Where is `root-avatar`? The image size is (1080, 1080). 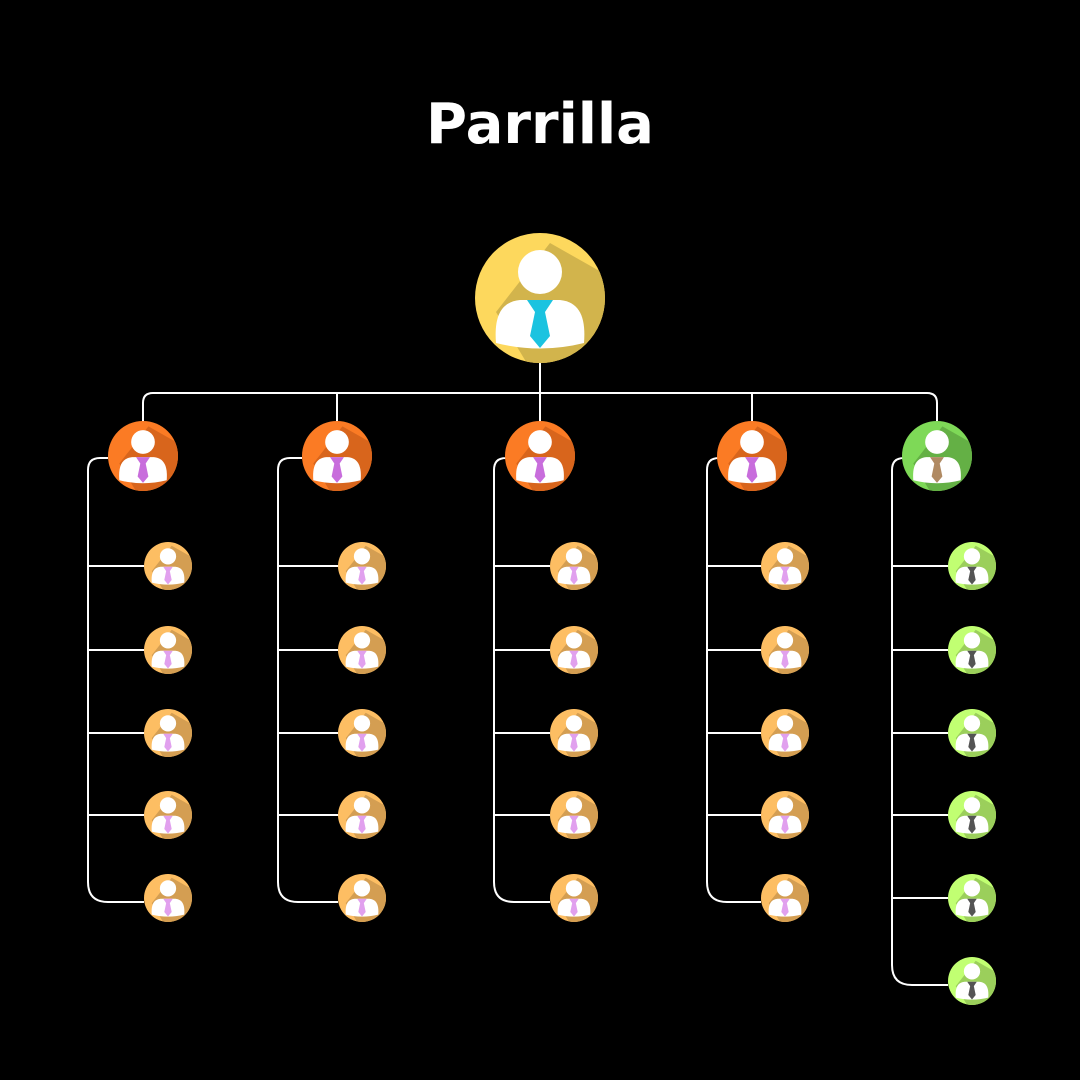
root-avatar is located at coordinates (540, 298).